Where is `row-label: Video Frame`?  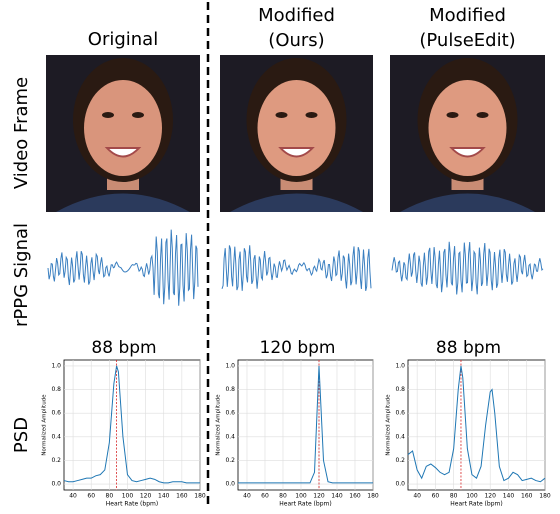
row-label: Video Frame is located at coordinates (21, 133).